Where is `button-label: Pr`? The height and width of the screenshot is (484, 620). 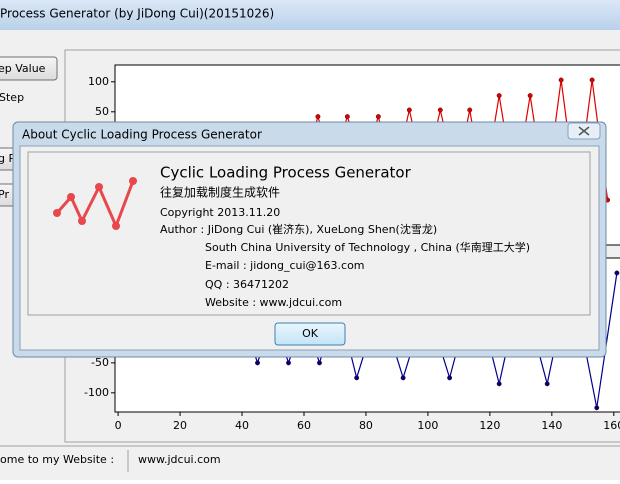 button-label: Pr is located at coordinates (4, 194).